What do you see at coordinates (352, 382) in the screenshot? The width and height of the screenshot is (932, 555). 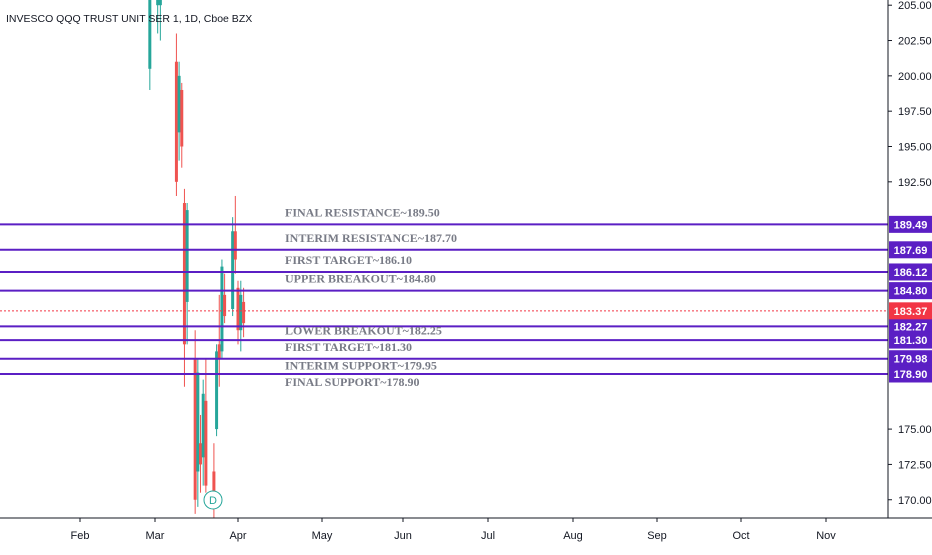 I see `level-label: FINAL SUPPORT~178.90` at bounding box center [352, 382].